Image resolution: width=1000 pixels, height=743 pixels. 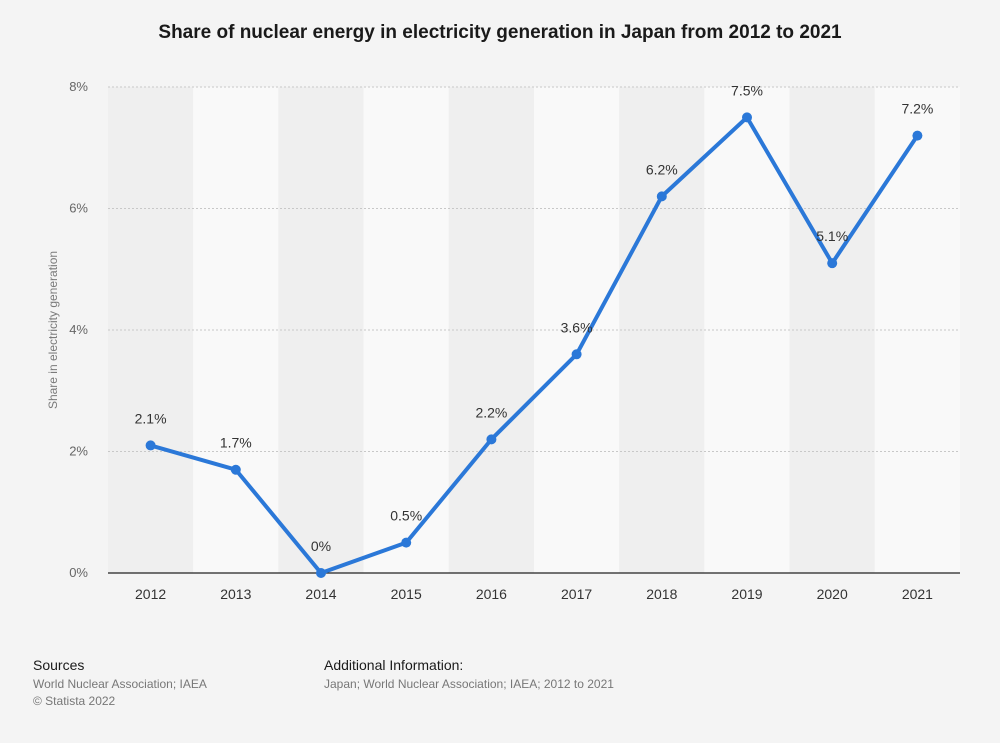 I want to click on x-tick-label: 2012, so click(x=150, y=594).